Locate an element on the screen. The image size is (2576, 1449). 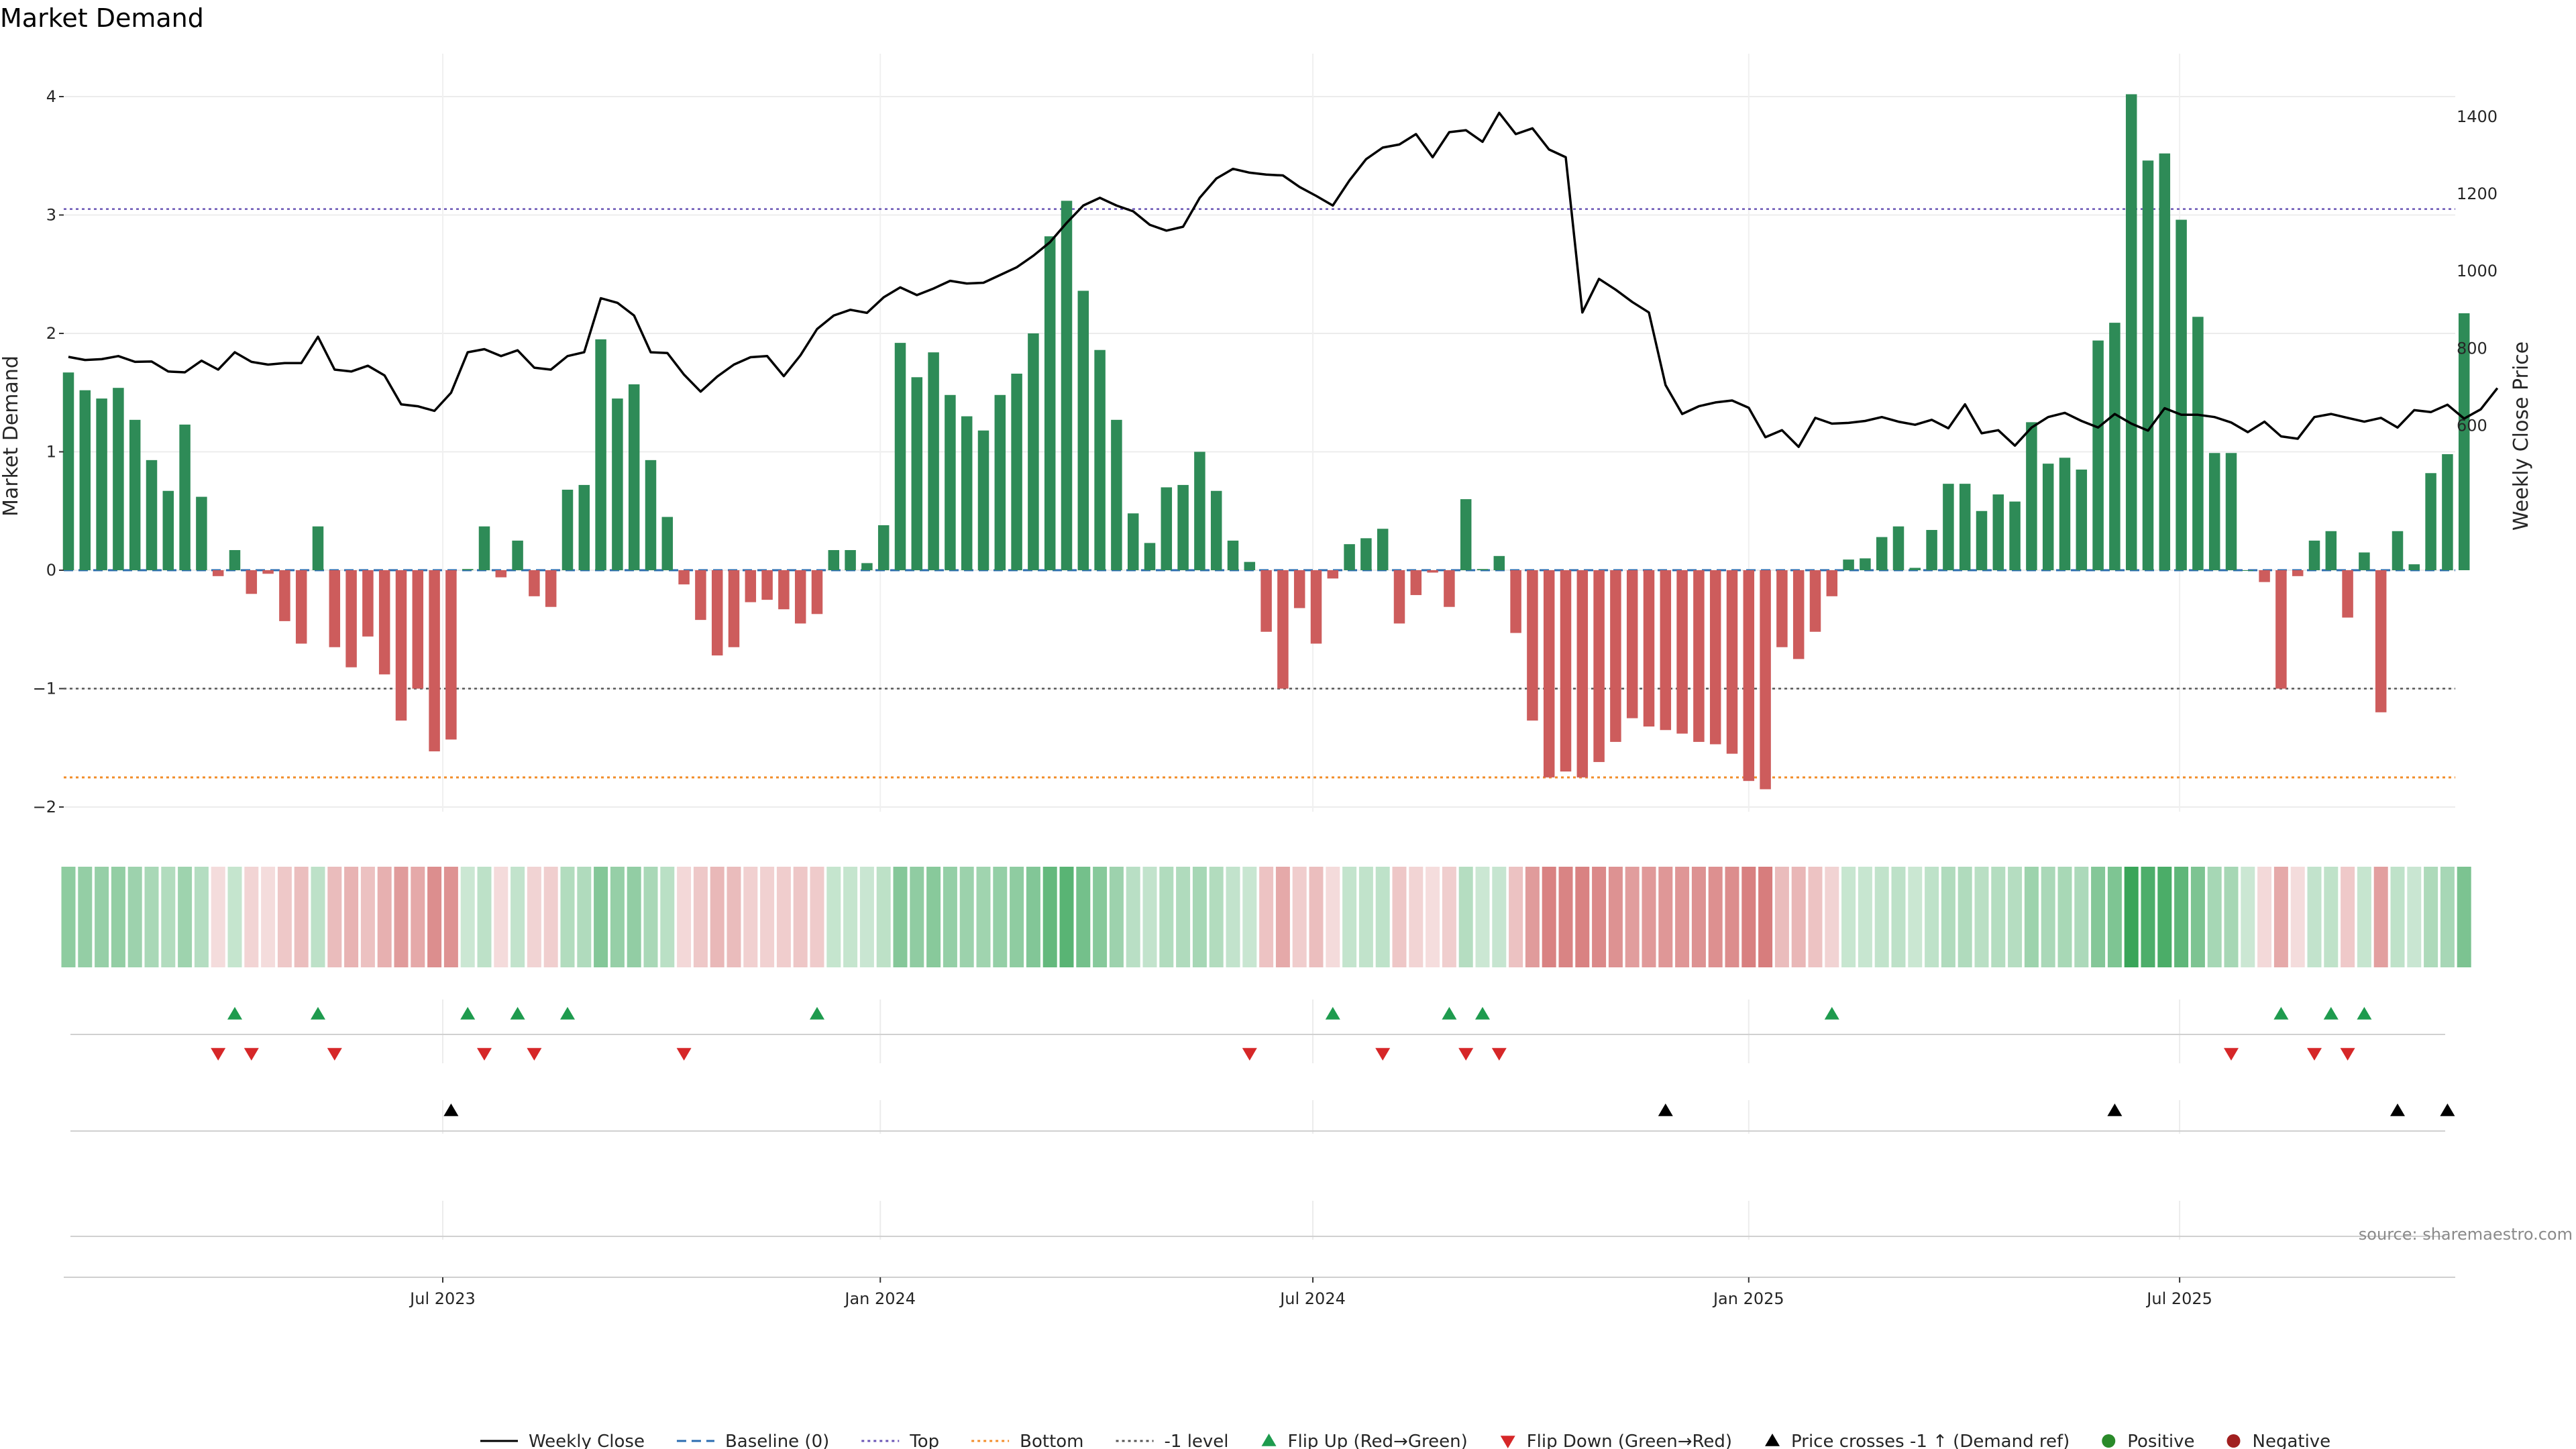
legend-label: Bottom is located at coordinates (1051, 1440).